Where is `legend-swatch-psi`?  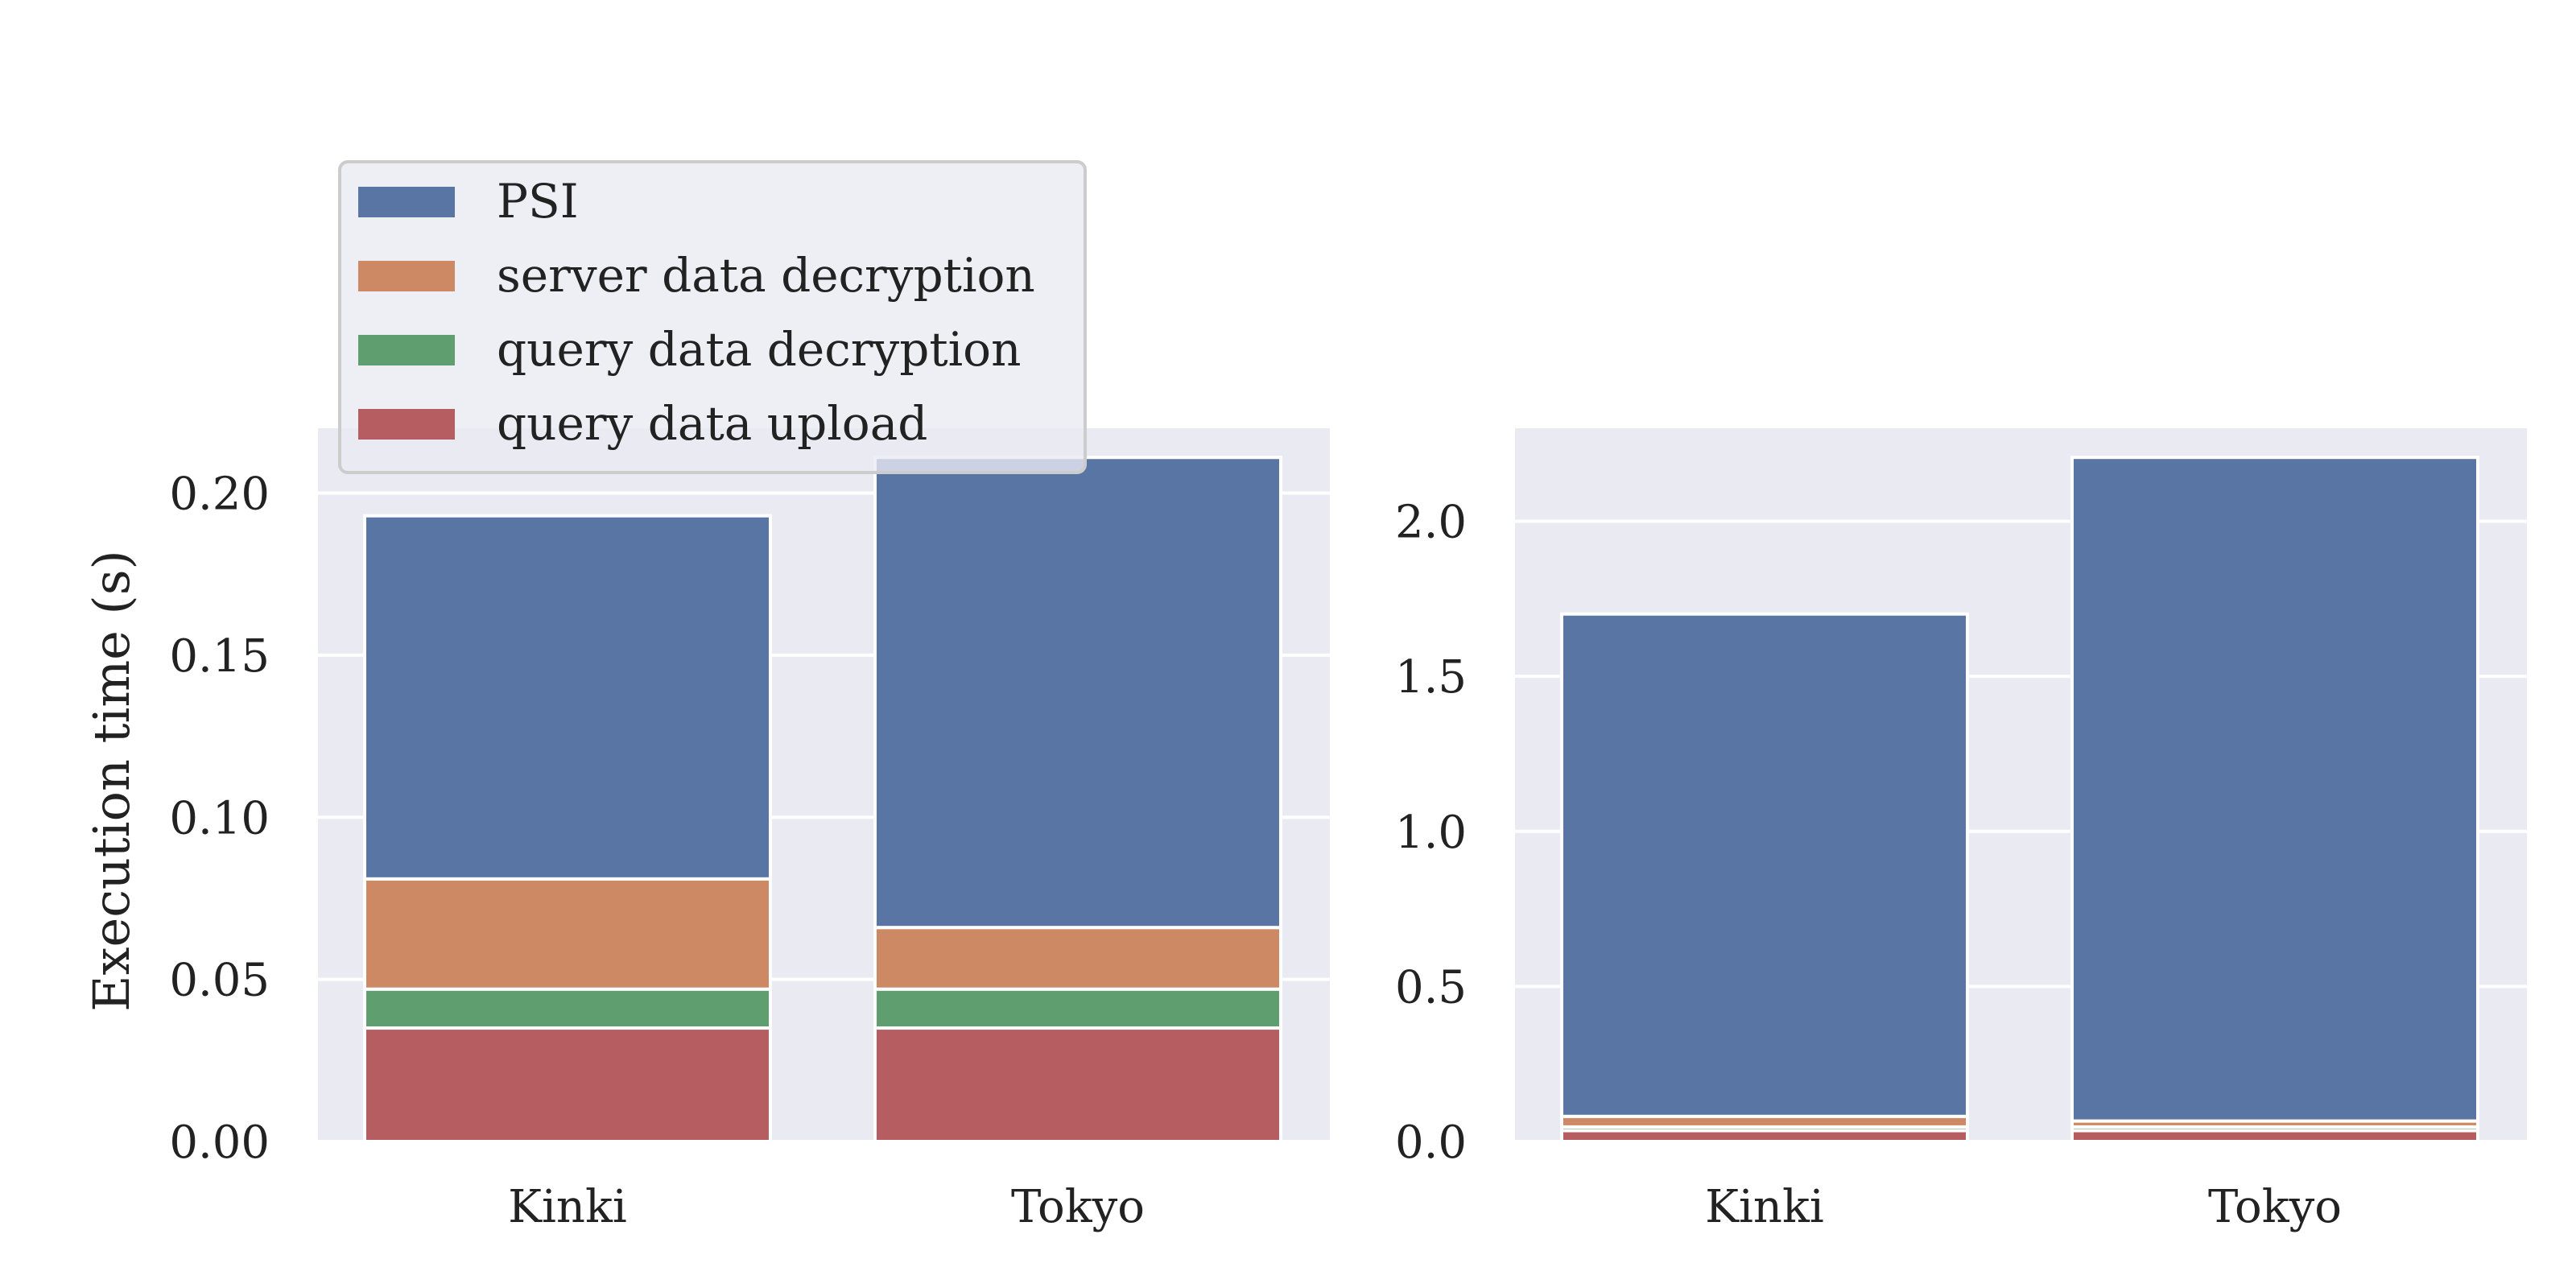
legend-swatch-psi is located at coordinates (406, 202).